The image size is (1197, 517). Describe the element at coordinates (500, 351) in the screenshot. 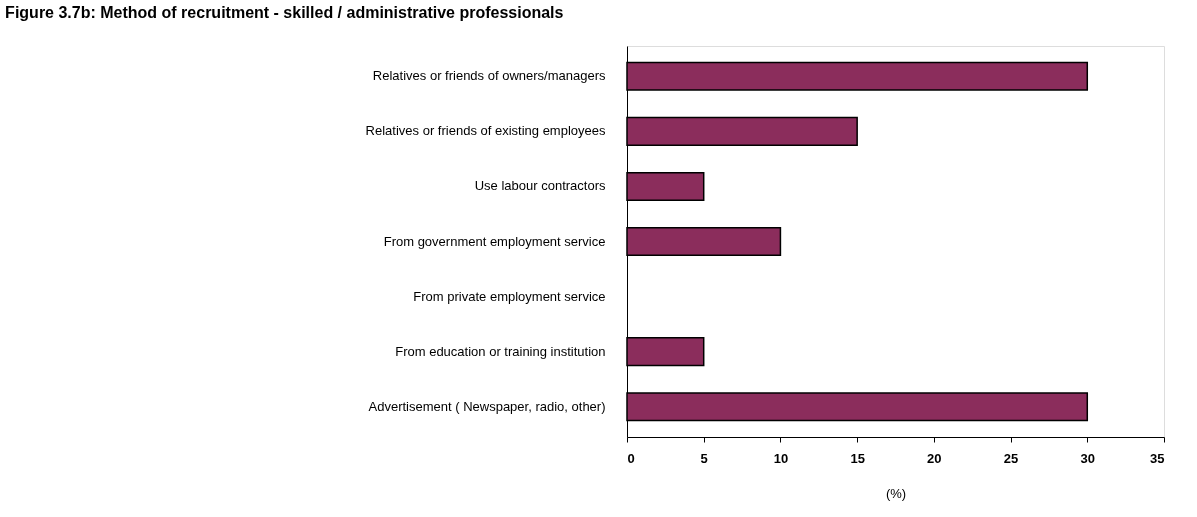

I see `y-tick-label: From education or training institution` at that location.